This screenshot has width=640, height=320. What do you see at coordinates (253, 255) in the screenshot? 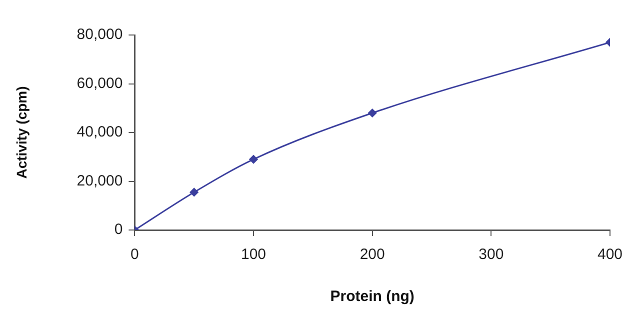
I see `x-tick-label: 100` at bounding box center [253, 255].